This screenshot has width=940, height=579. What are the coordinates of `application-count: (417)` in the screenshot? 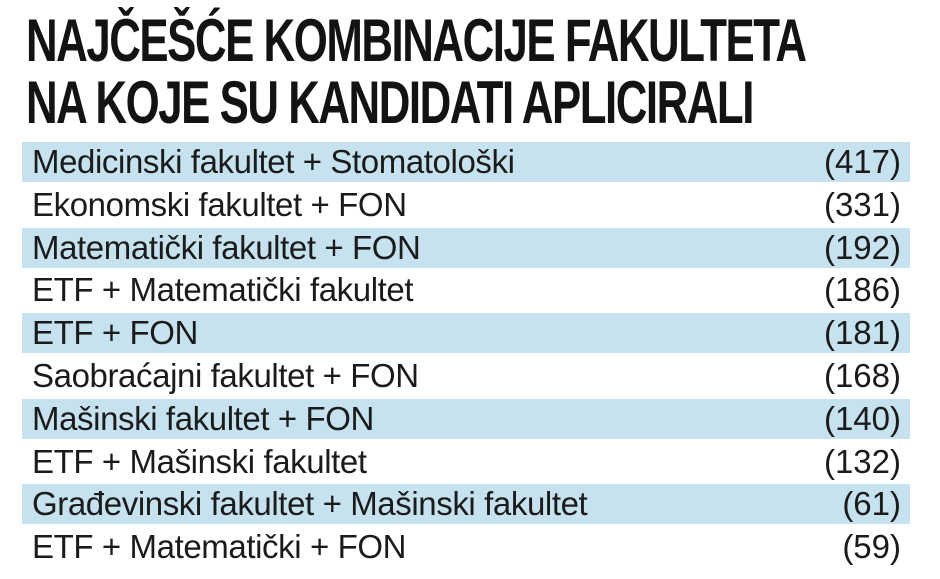 It's located at (862, 161).